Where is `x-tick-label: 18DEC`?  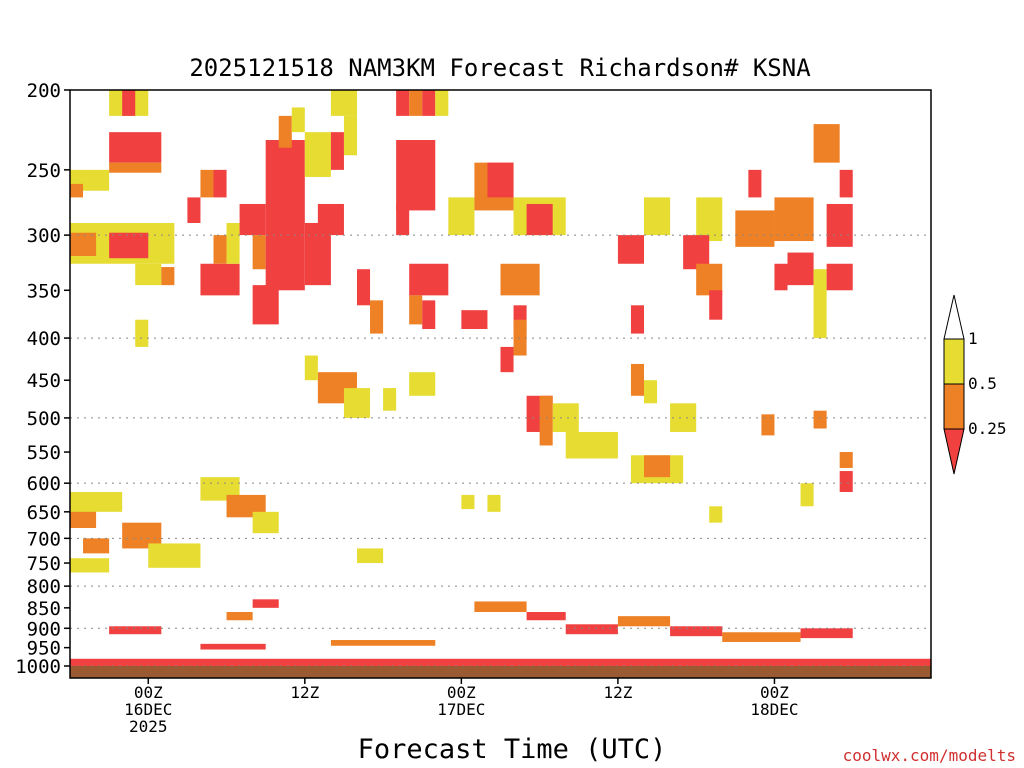 x-tick-label: 18DEC is located at coordinates (774, 709).